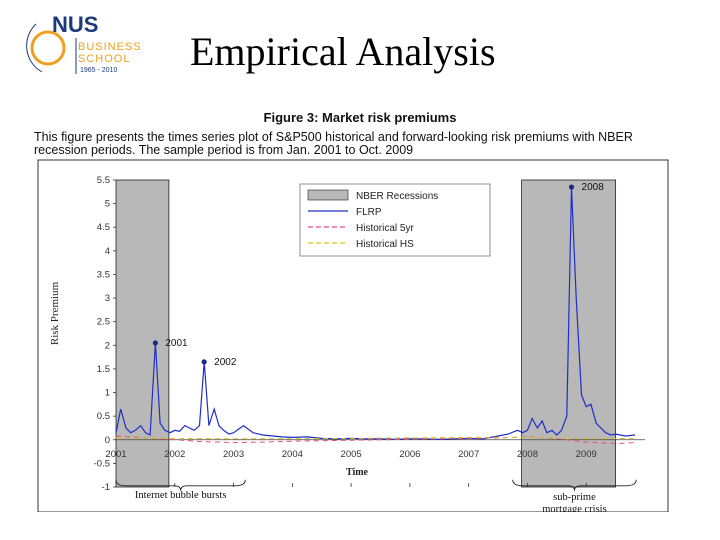 This screenshot has width=720, height=540. I want to click on legend-swatch, so click(328, 195).